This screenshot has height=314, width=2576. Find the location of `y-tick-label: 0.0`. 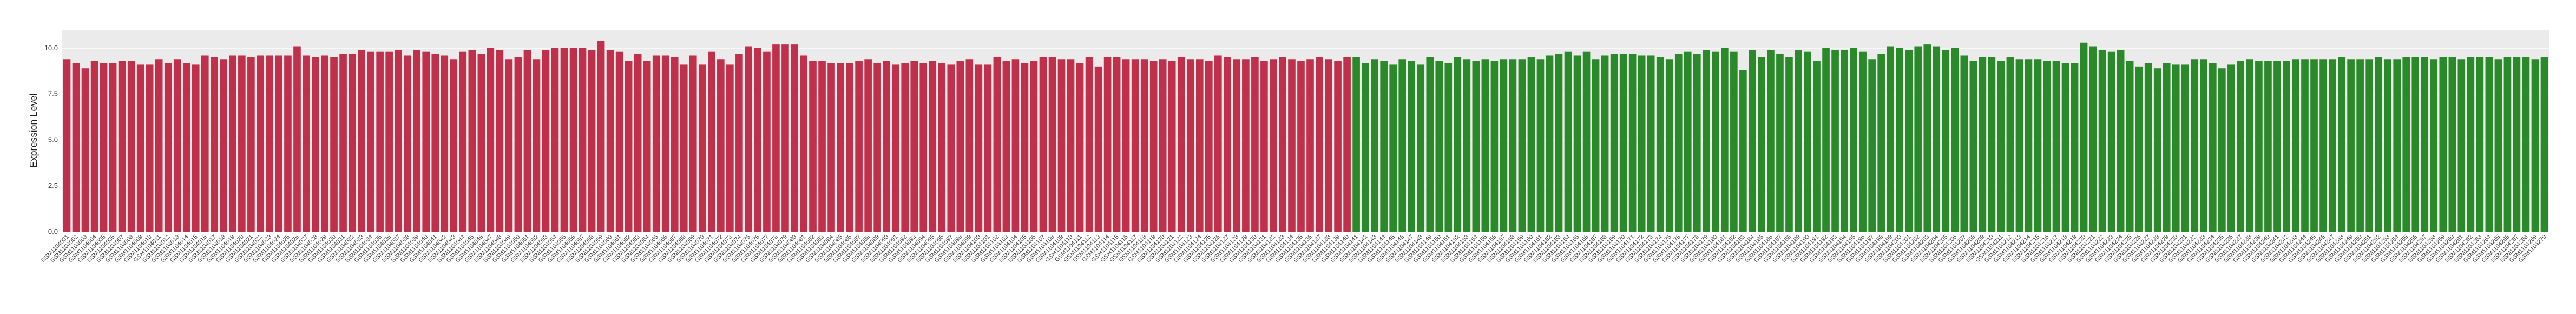

y-tick-label: 0.0 is located at coordinates (53, 231).